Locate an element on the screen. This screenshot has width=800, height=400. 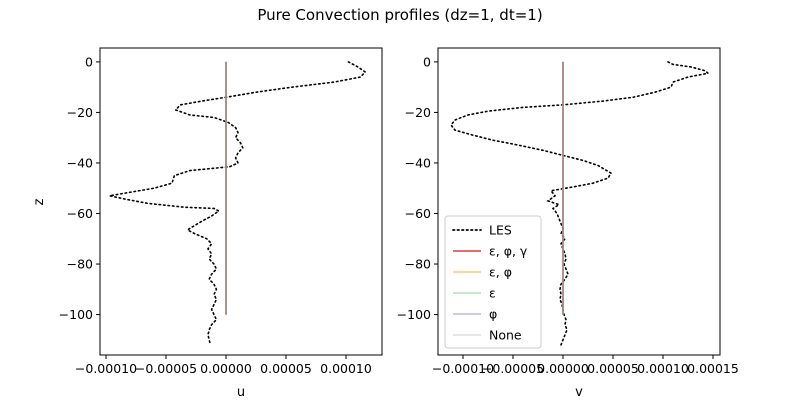
legend-label: LES is located at coordinates (500, 230).